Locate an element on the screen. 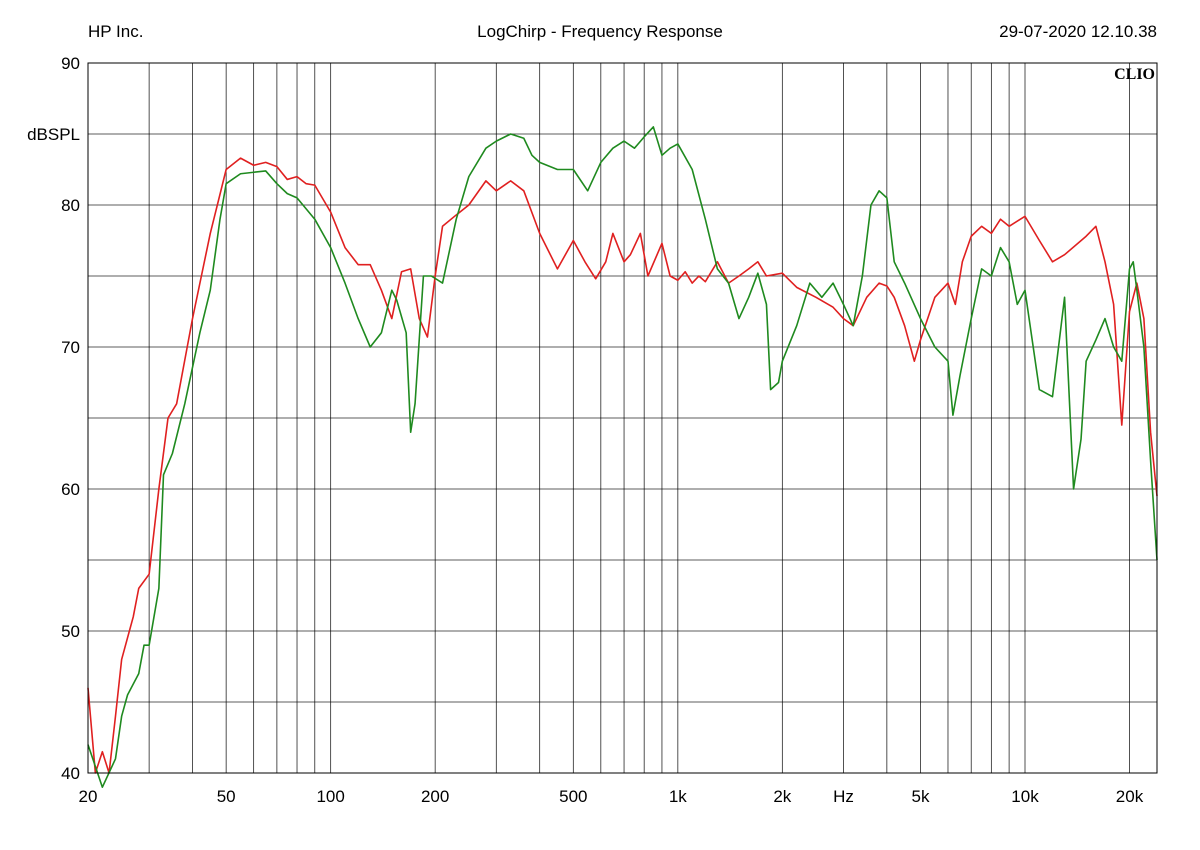  x-tick-label: 500 is located at coordinates (573, 796).